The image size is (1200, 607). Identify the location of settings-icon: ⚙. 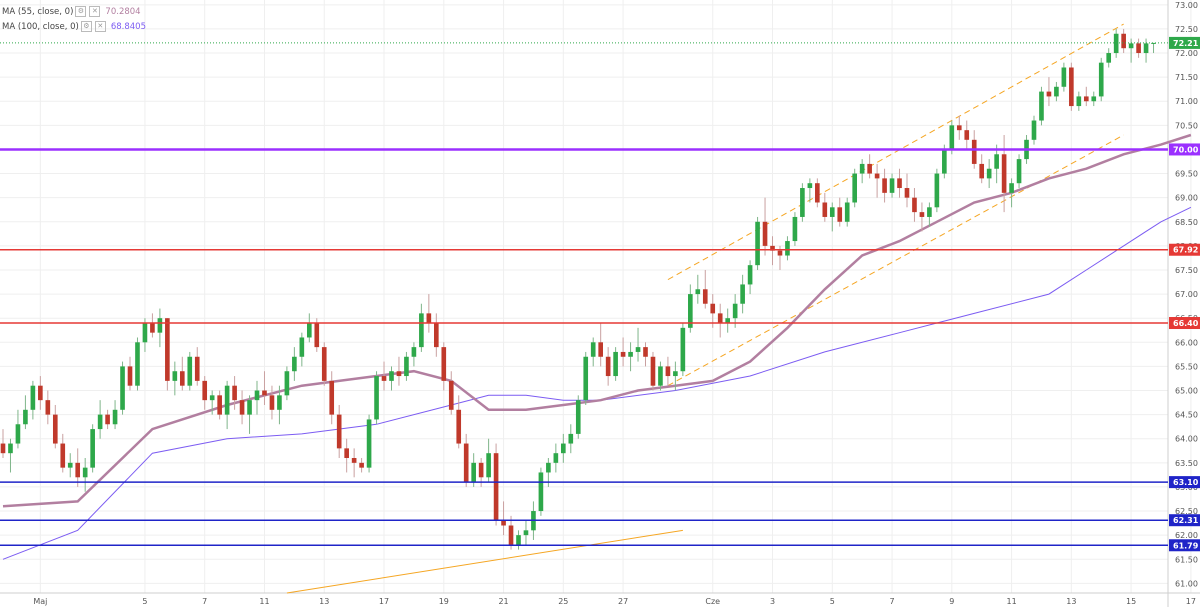
(81, 11).